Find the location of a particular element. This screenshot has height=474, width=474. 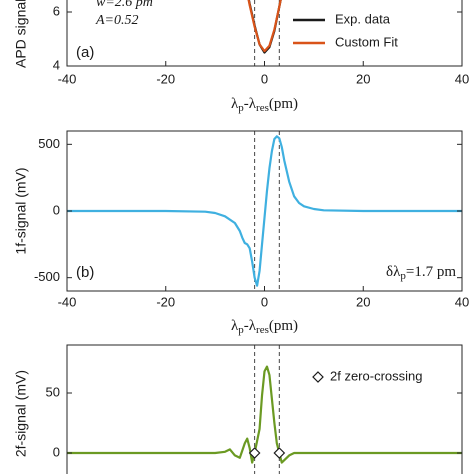

y-tick-label: 50 is located at coordinates (53, 391).